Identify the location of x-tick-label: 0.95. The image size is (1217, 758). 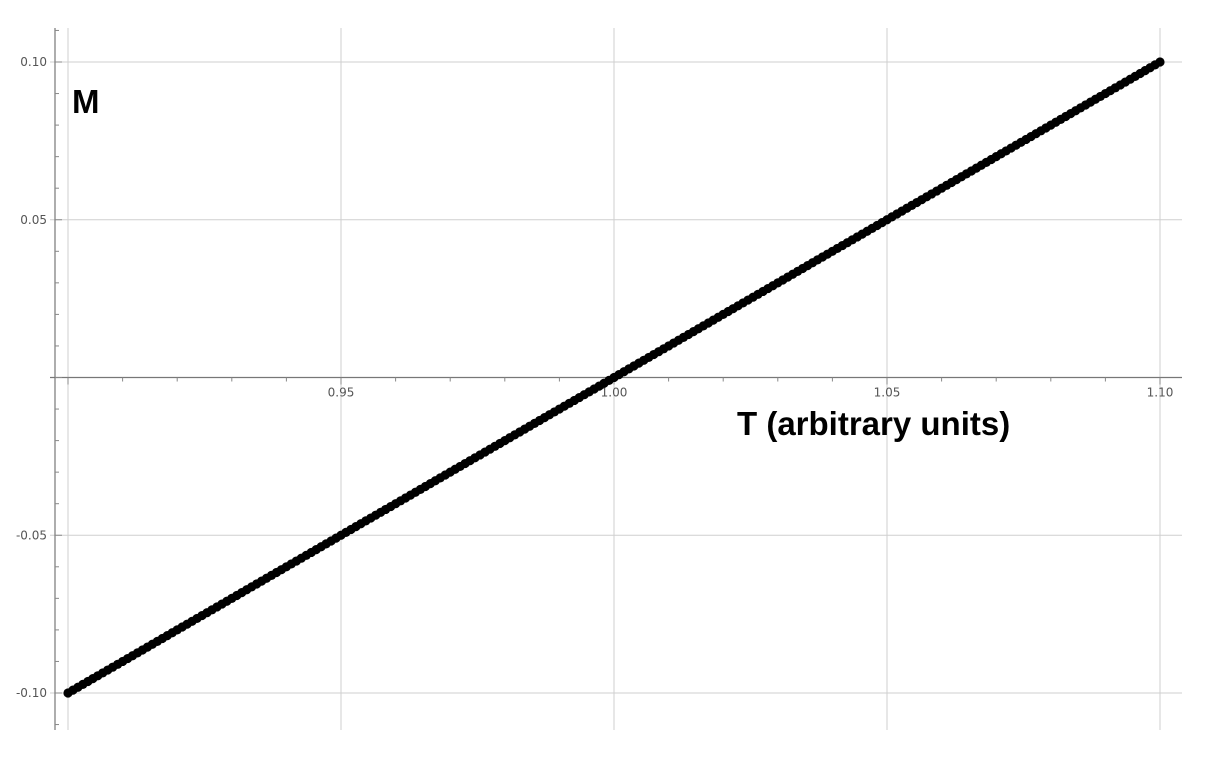
(341, 393).